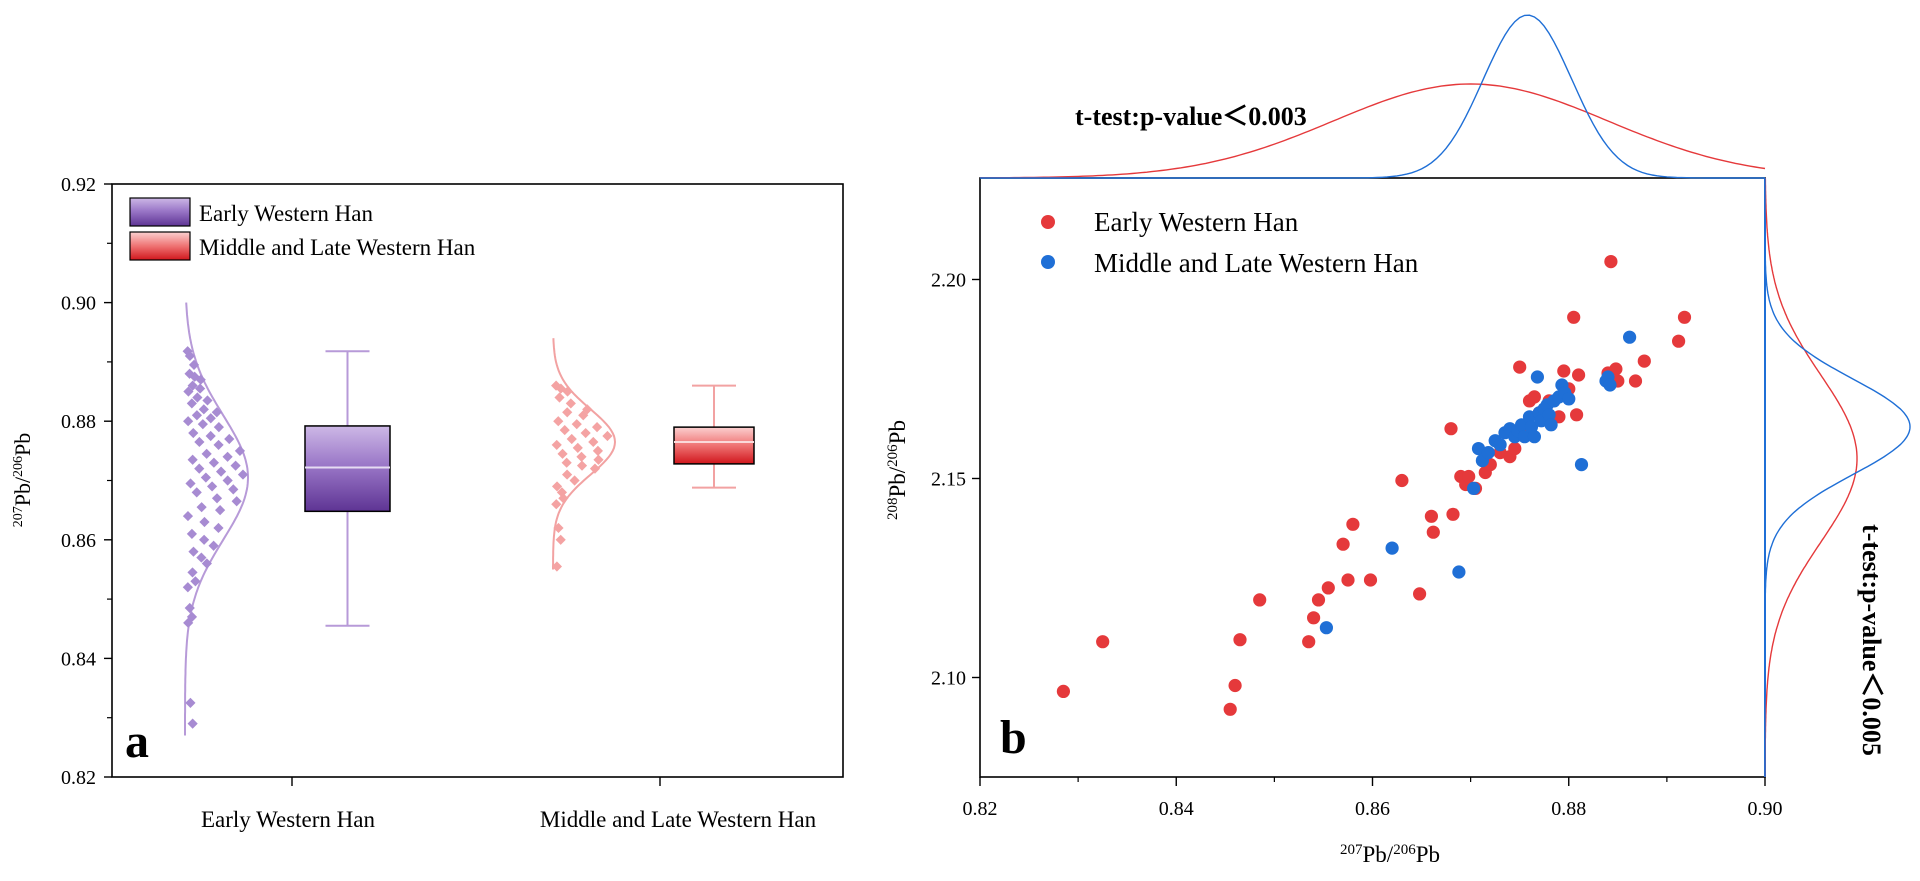  I want to click on legend-marker-middle-late, so click(1048, 262).